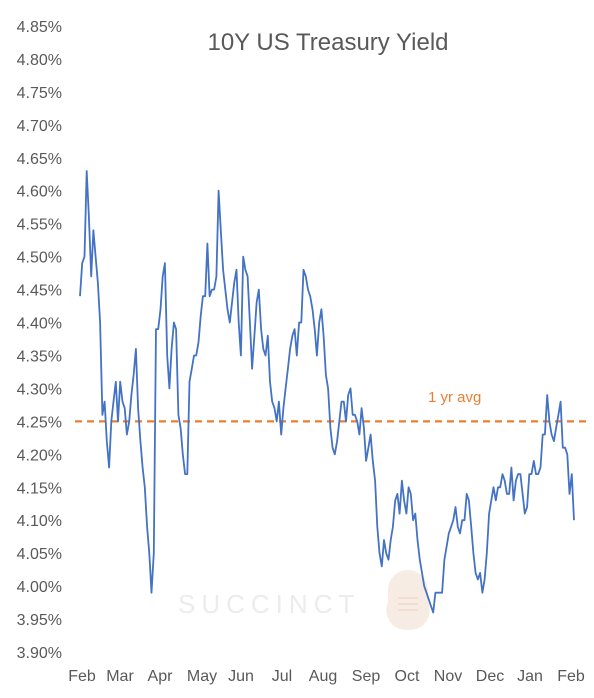  I want to click on x-tick-label: Jul, so click(282, 676).